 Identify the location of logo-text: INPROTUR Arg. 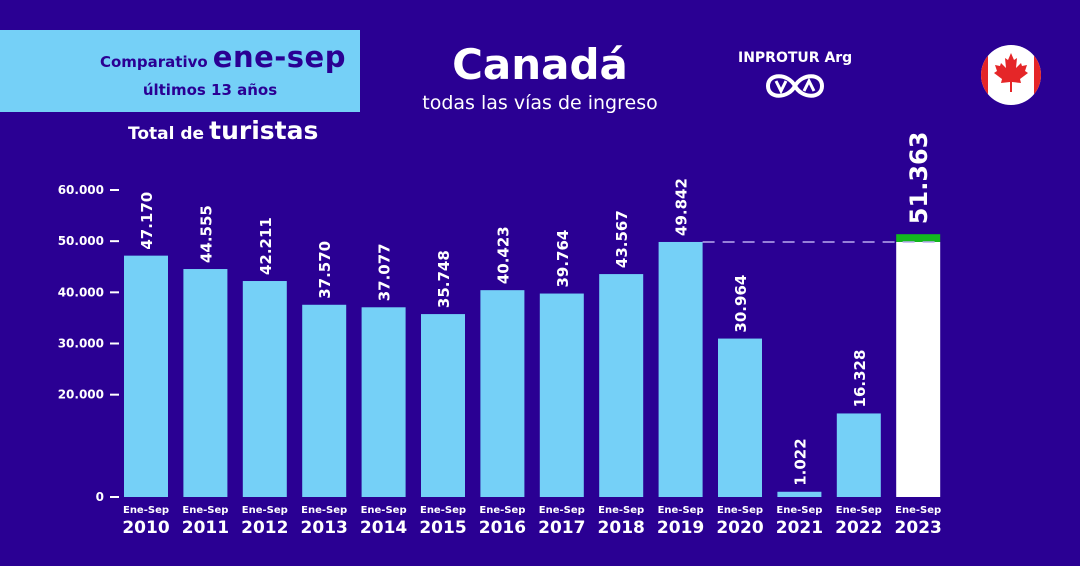
(795, 58).